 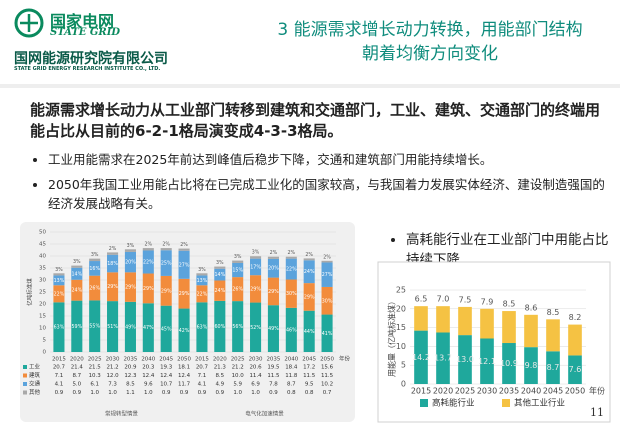 I want to click on legend-label: 其他工业行业, so click(x=539, y=403).